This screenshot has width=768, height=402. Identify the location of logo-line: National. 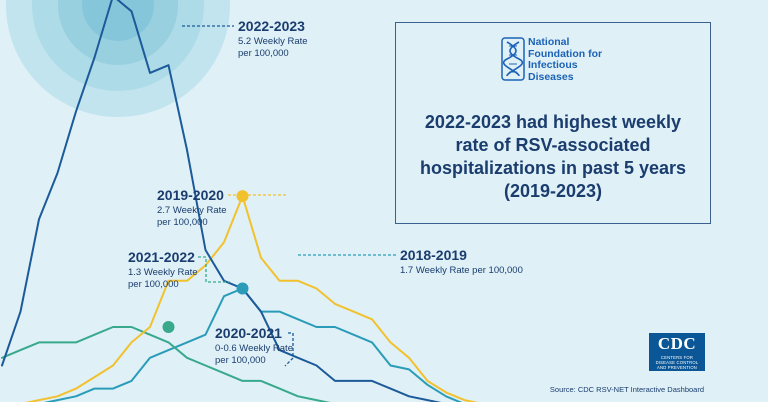
(549, 42).